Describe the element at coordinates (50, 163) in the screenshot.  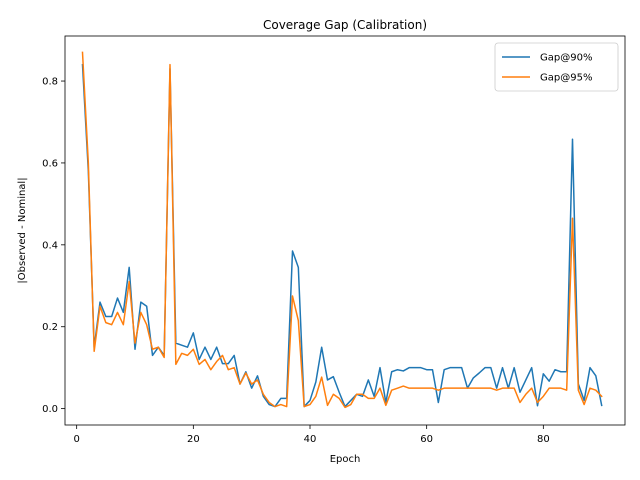
I see `y-tick-label: 0.6` at that location.